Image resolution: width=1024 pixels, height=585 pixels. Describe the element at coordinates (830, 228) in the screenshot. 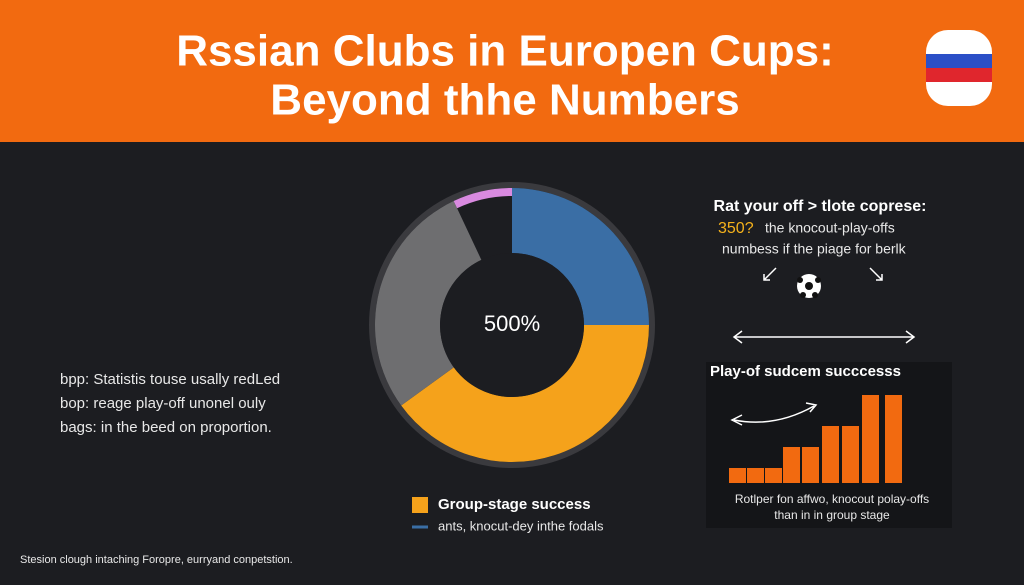

I see `right-note: the knocout-play-offs` at that location.